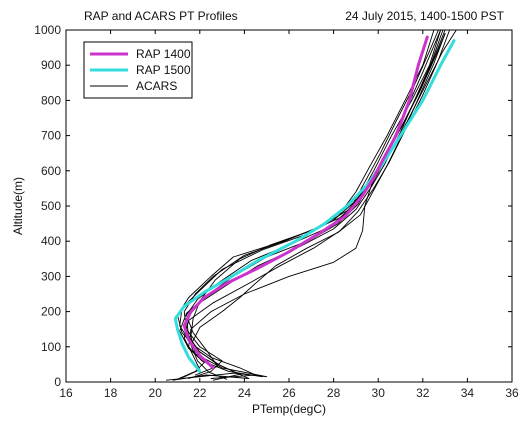  I want to click on y-tick-label-7: 700, so click(51, 136).